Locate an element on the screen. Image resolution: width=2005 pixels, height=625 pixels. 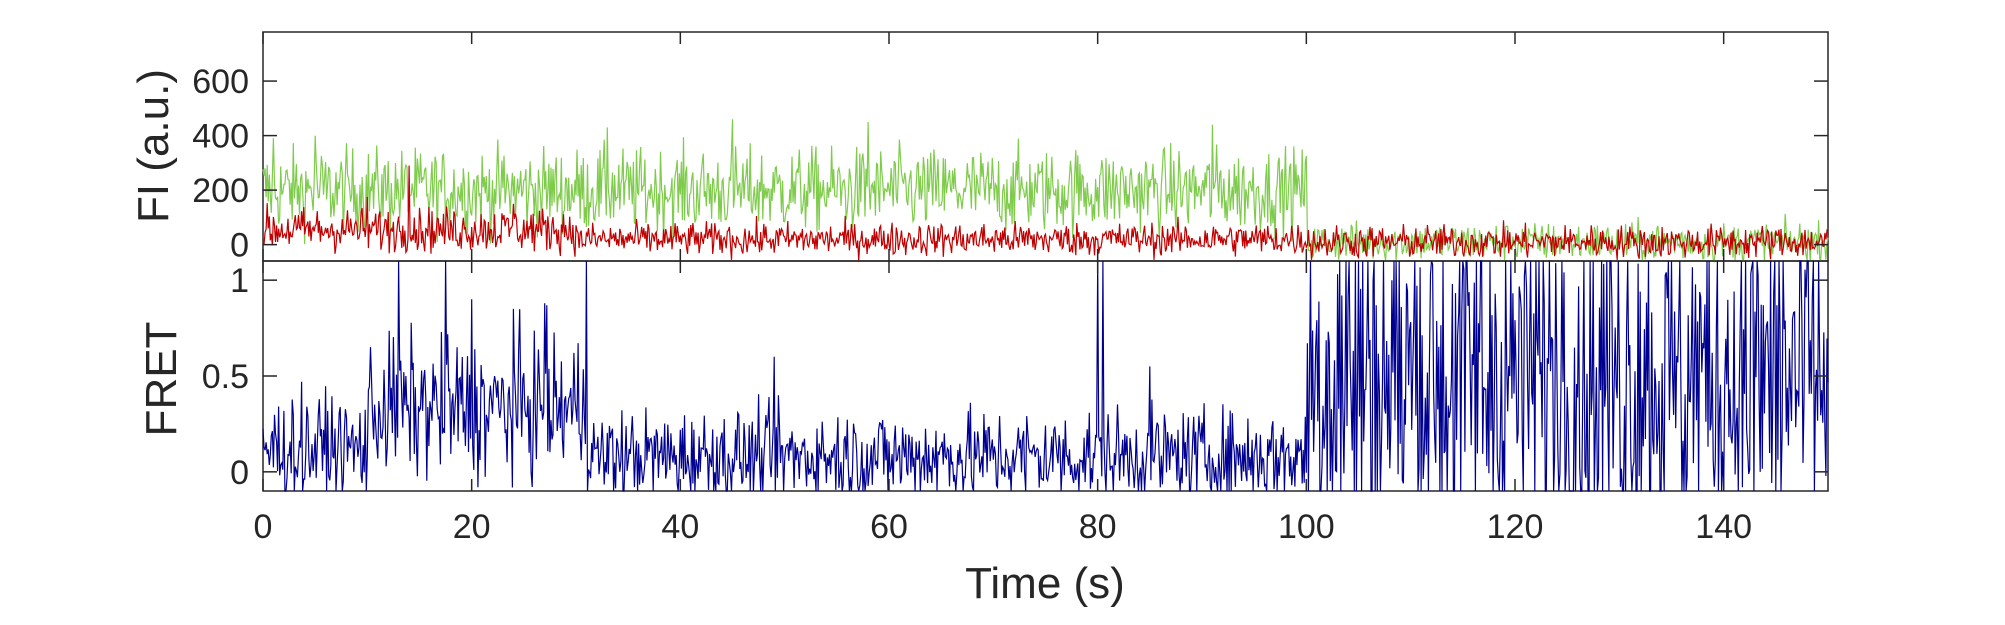
fluorescence-y-tick-label: 200 is located at coordinates (220, 191).